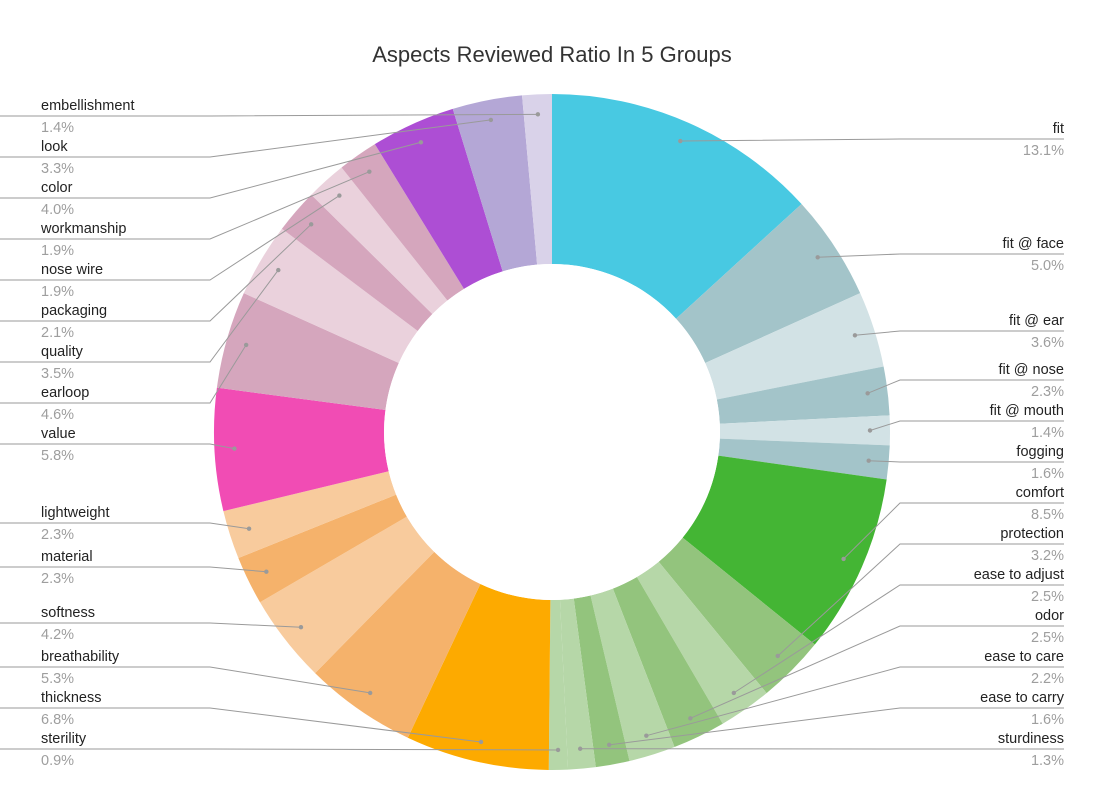 Image resolution: width=1105 pixels, height=811 pixels. What do you see at coordinates (67, 557) in the screenshot?
I see `slice-label-material: material` at bounding box center [67, 557].